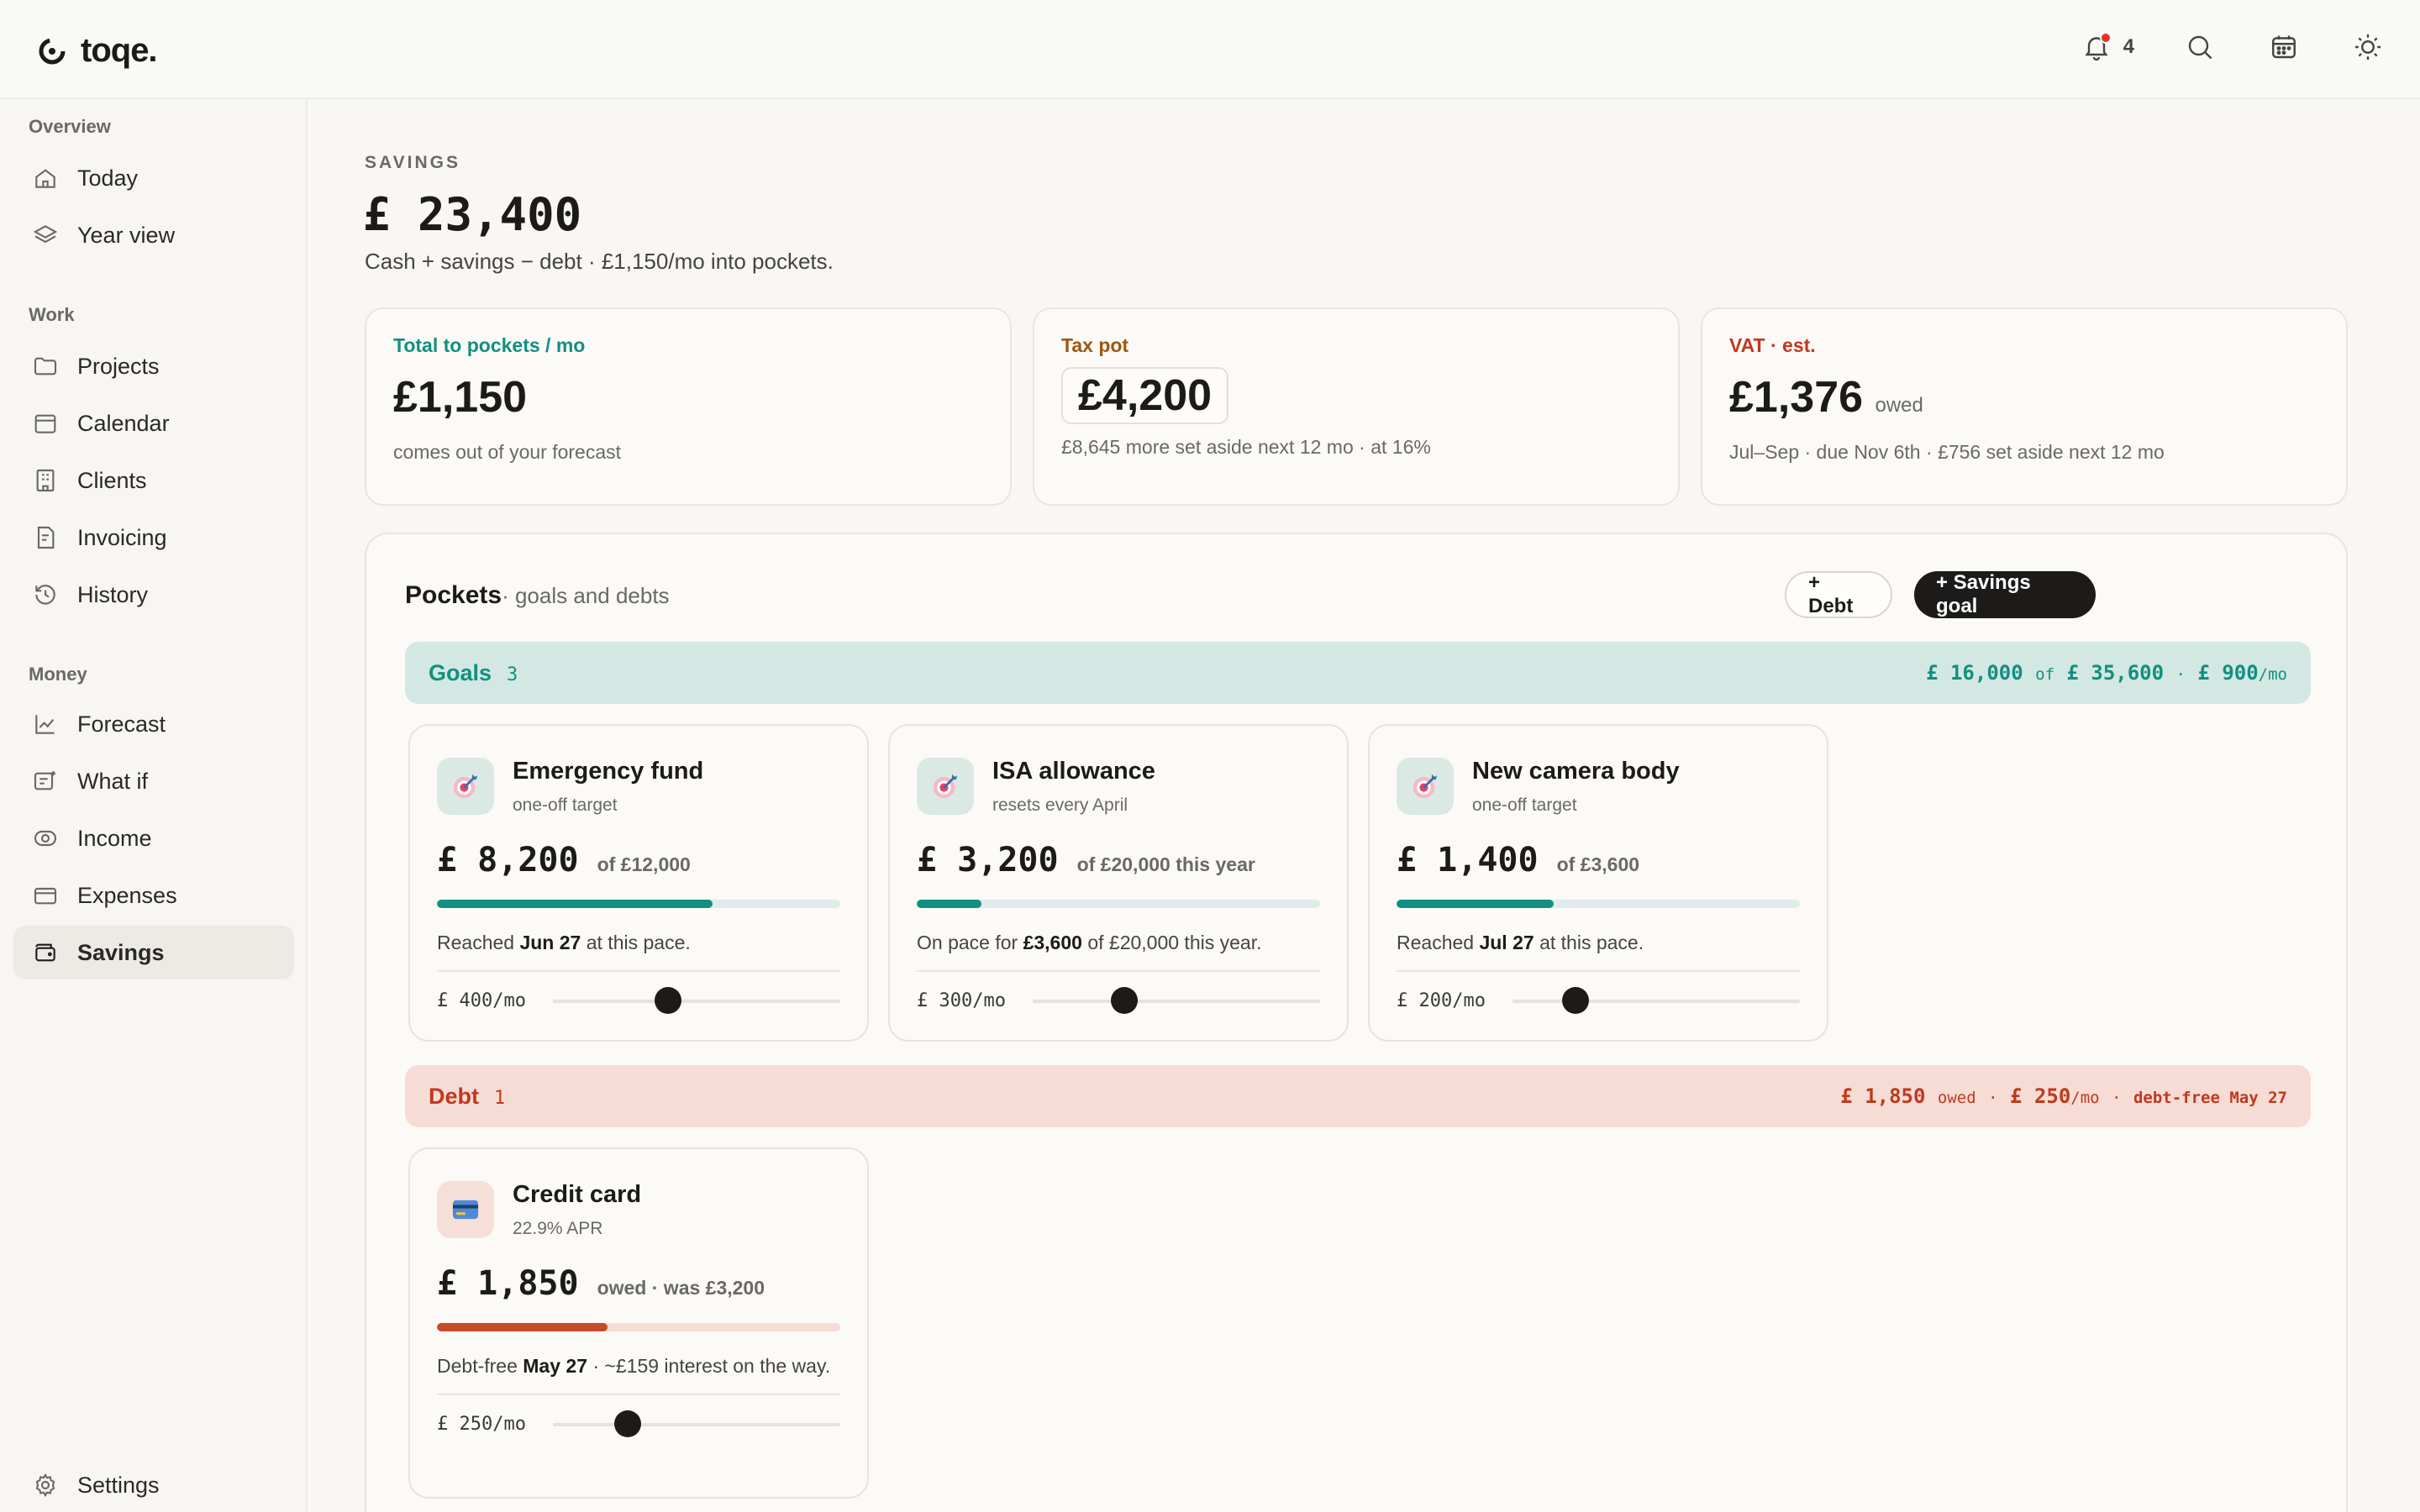 The image size is (2420, 1512). What do you see at coordinates (1883, 1096) in the screenshot?
I see `debt-owed: £ 1,850` at bounding box center [1883, 1096].